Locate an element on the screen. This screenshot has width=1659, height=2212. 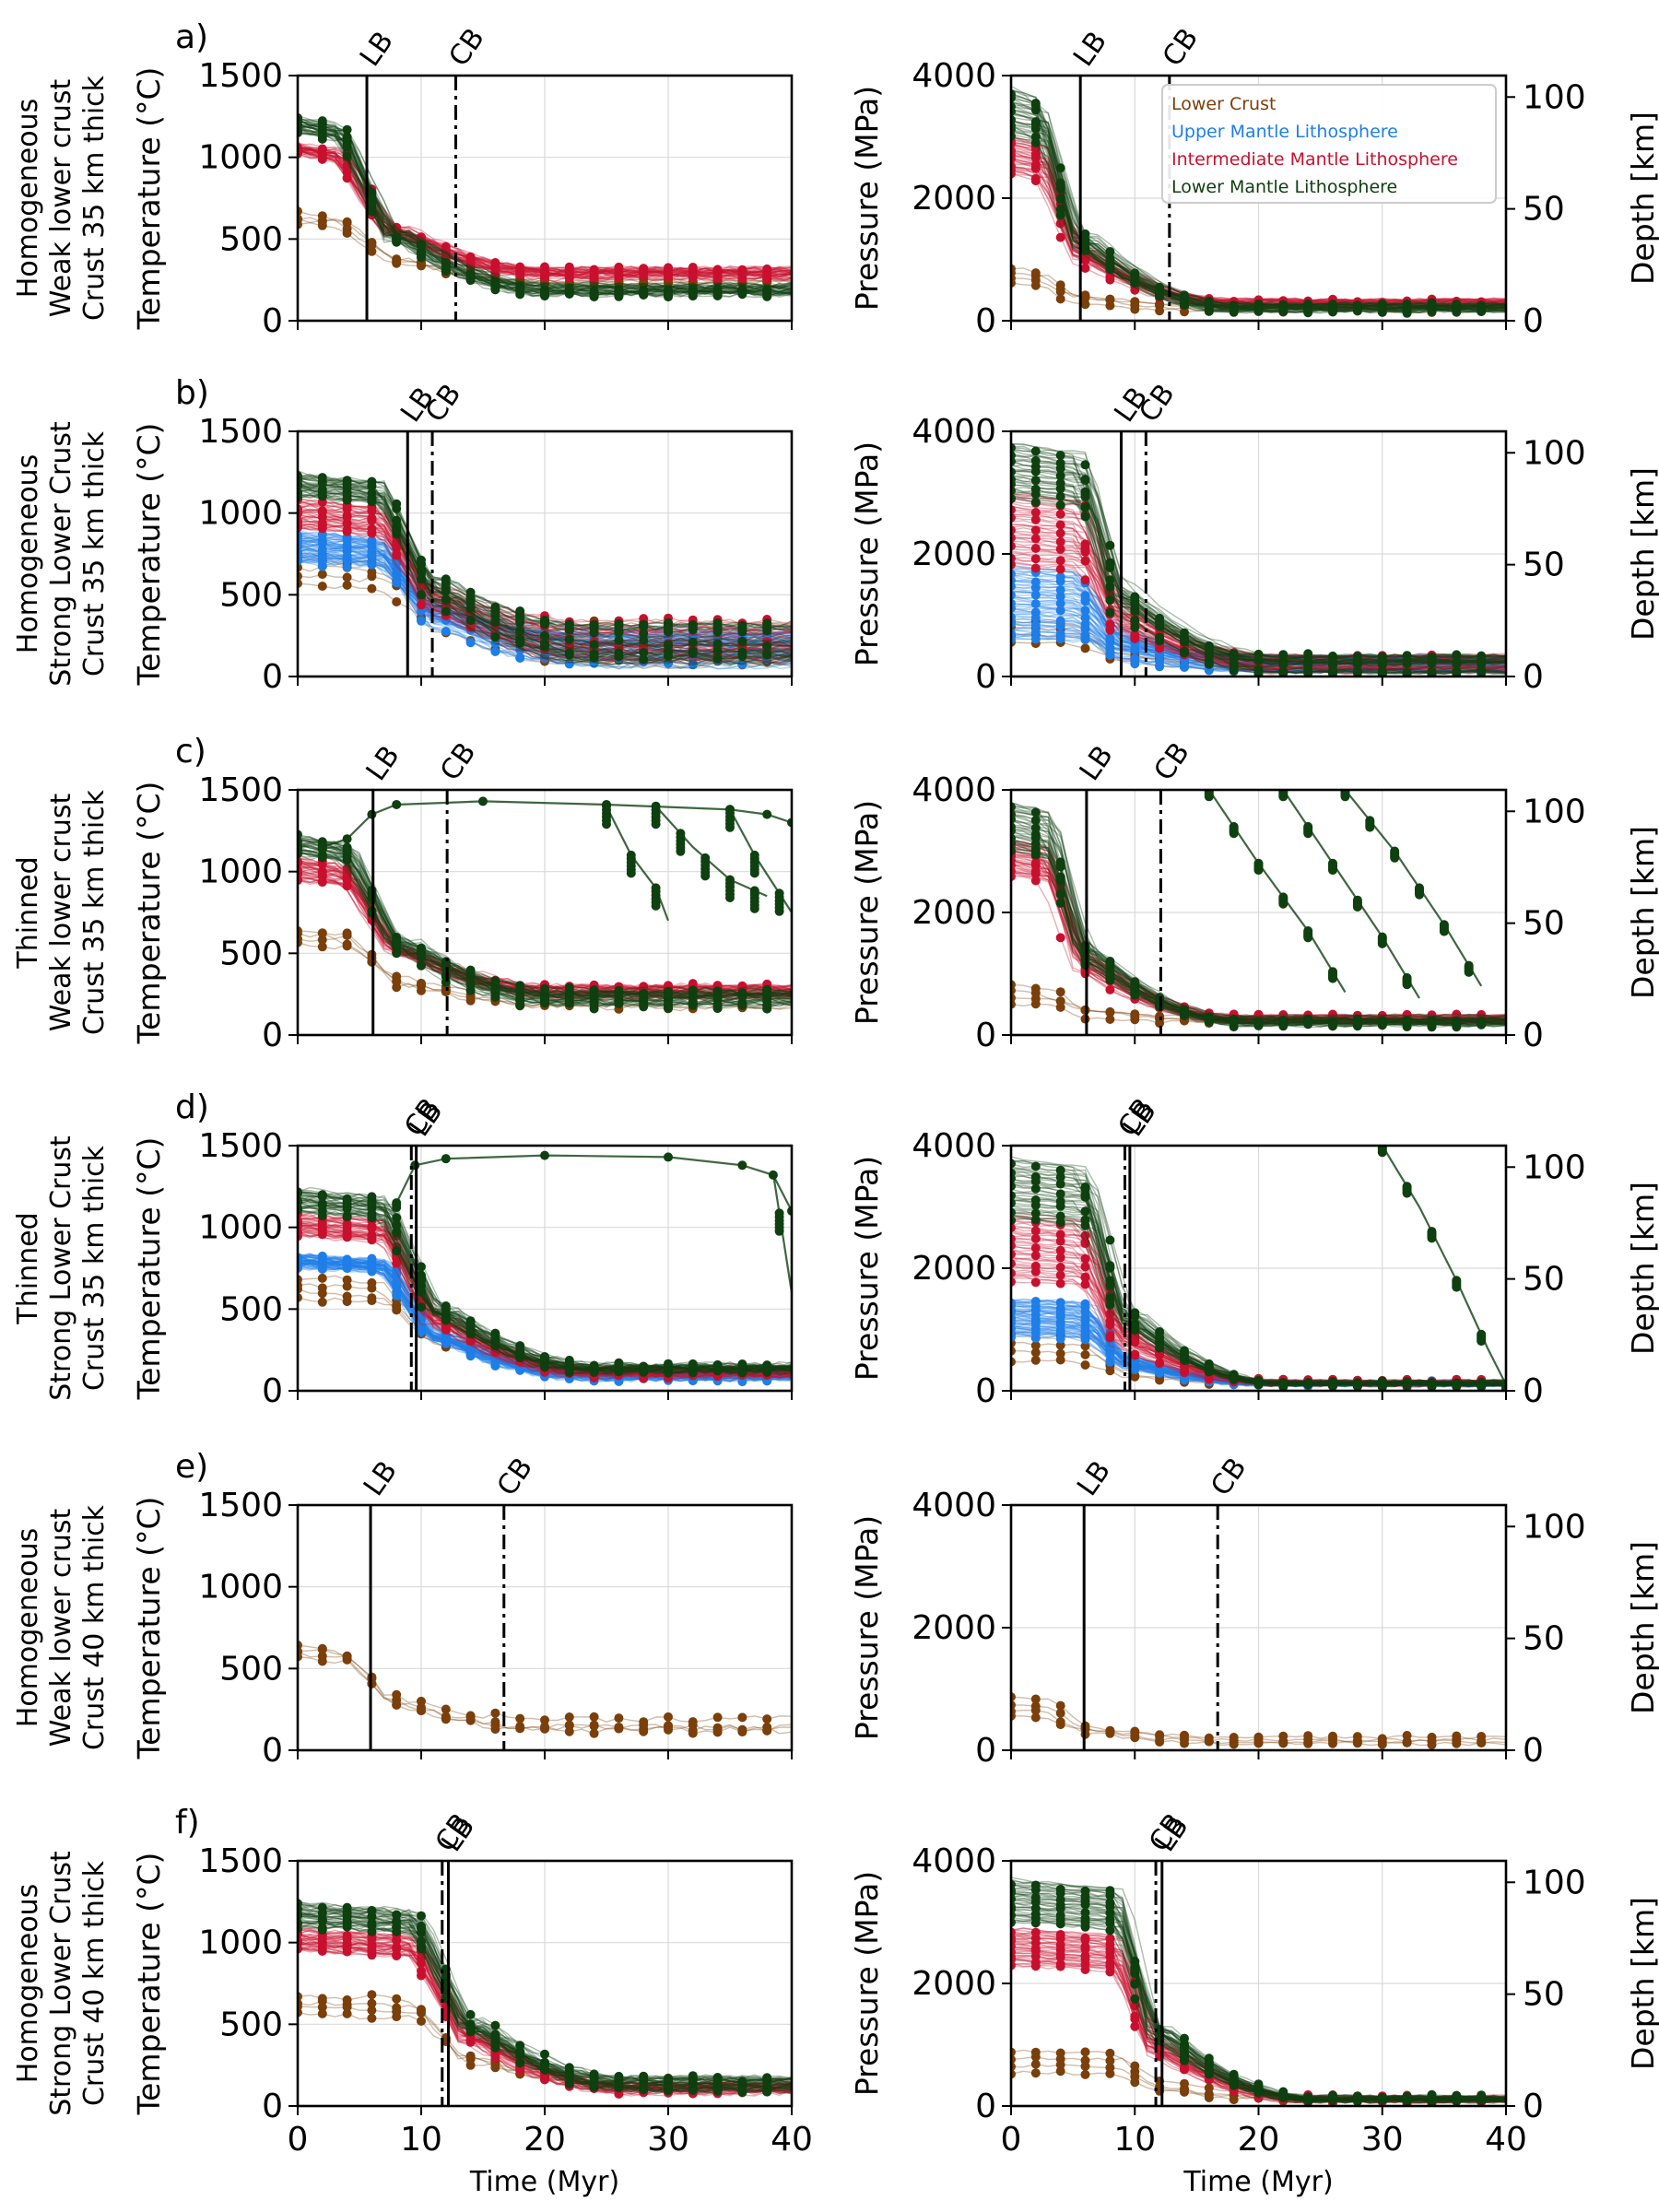
pressure-ylabel: Pressure (MPa) is located at coordinates (867, 198).